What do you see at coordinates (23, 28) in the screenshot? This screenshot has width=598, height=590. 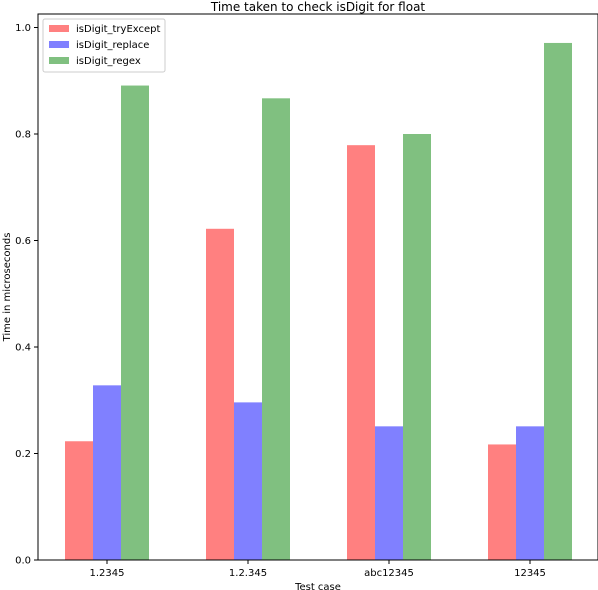 I see `y-tick-label: 1.0` at bounding box center [23, 28].